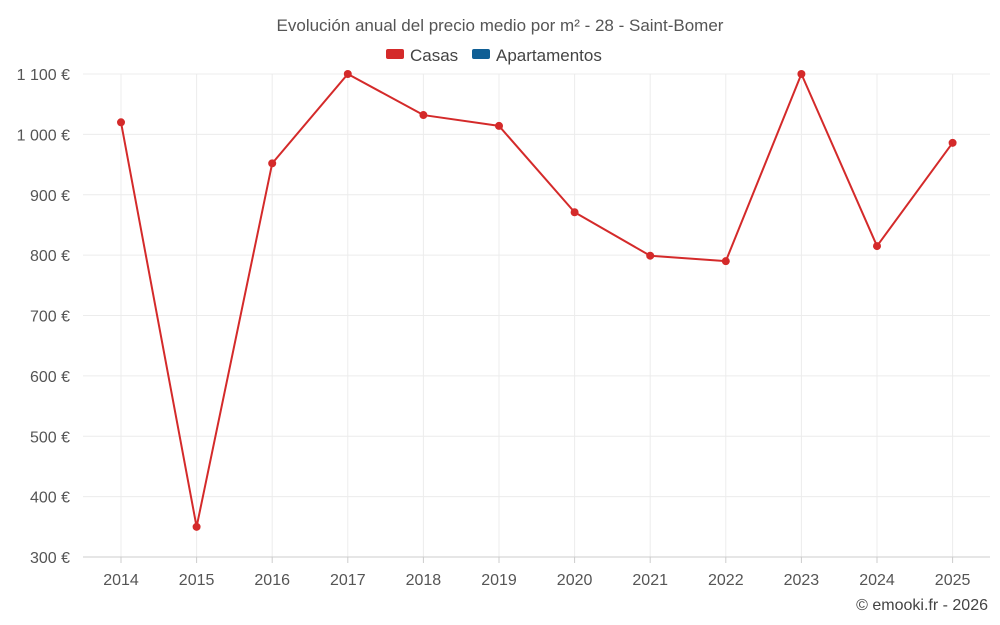  I want to click on data-point-casas-2025, so click(952, 142).